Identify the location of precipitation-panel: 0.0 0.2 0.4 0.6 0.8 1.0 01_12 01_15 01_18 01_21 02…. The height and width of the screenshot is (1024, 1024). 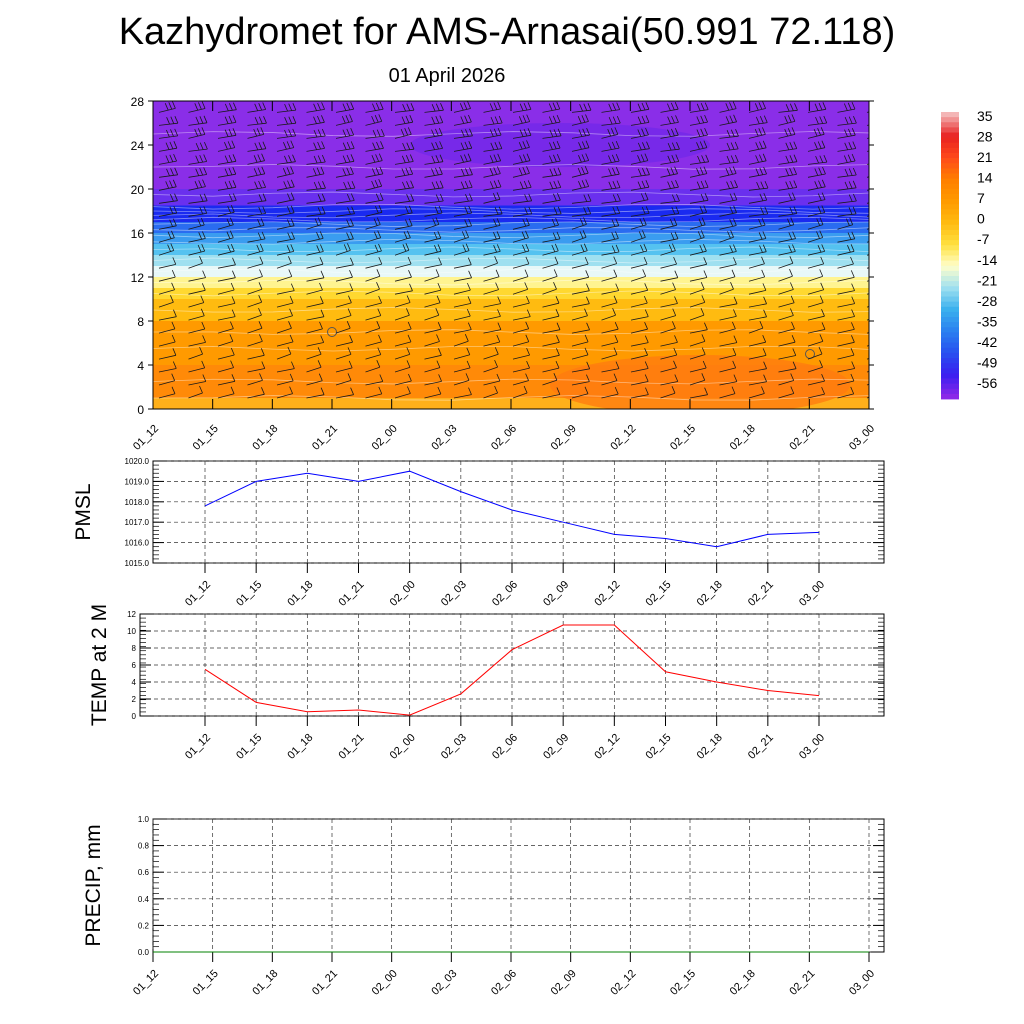
(483, 906).